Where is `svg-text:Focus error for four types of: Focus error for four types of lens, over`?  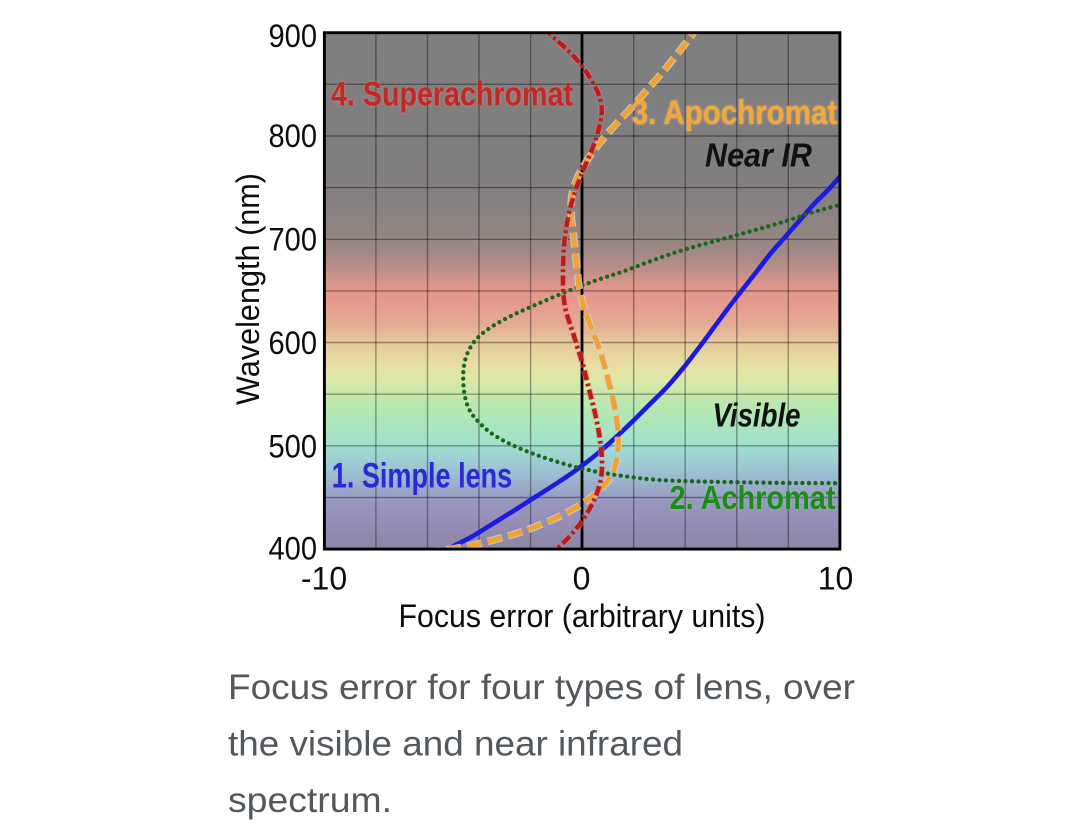
svg-text:Focus error for four types of: Focus error for four types of lens, over is located at coordinates (541, 687).